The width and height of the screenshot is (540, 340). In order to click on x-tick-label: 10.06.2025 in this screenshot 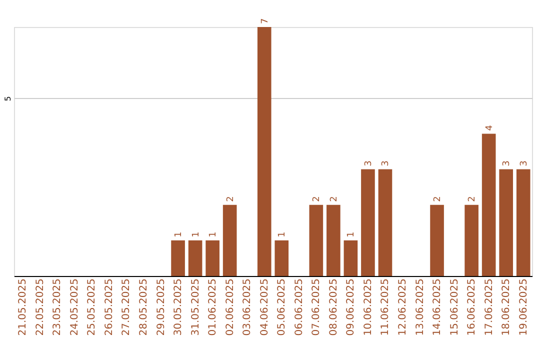, I will do `click(368, 307)`.